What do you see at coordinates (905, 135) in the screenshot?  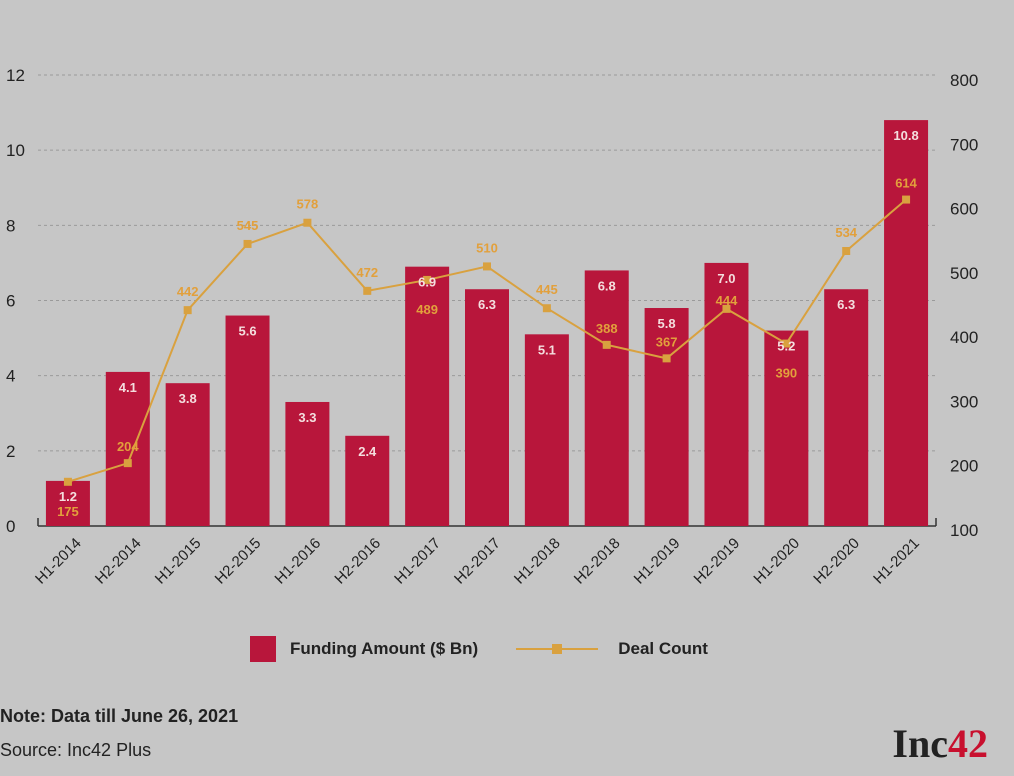 I see `funding-value-label: 10.8` at bounding box center [905, 135].